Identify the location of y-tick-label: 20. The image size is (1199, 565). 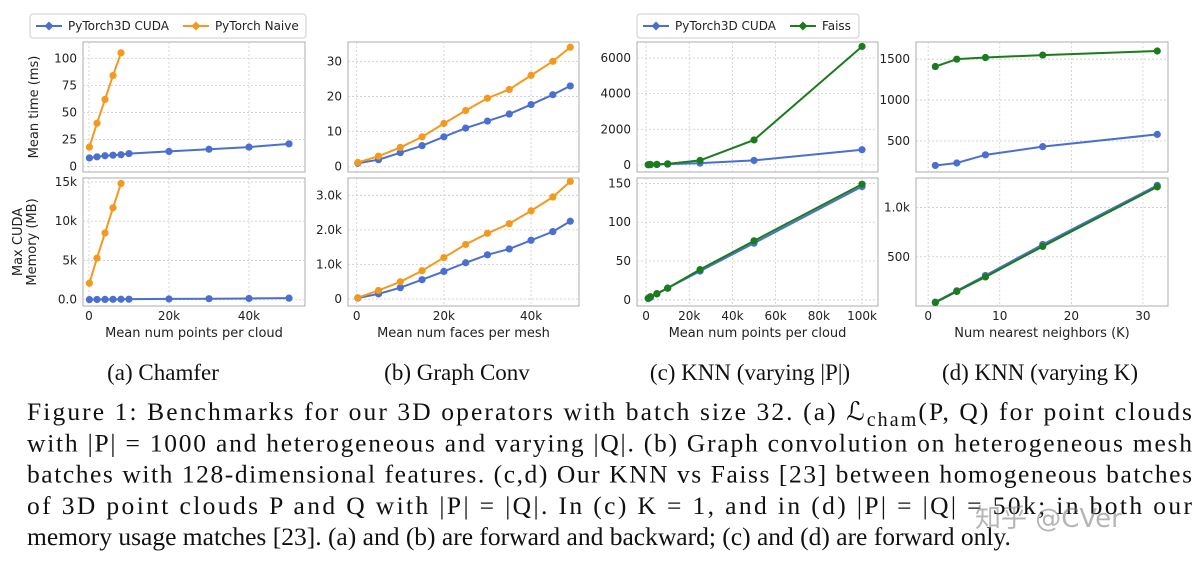
(334, 96).